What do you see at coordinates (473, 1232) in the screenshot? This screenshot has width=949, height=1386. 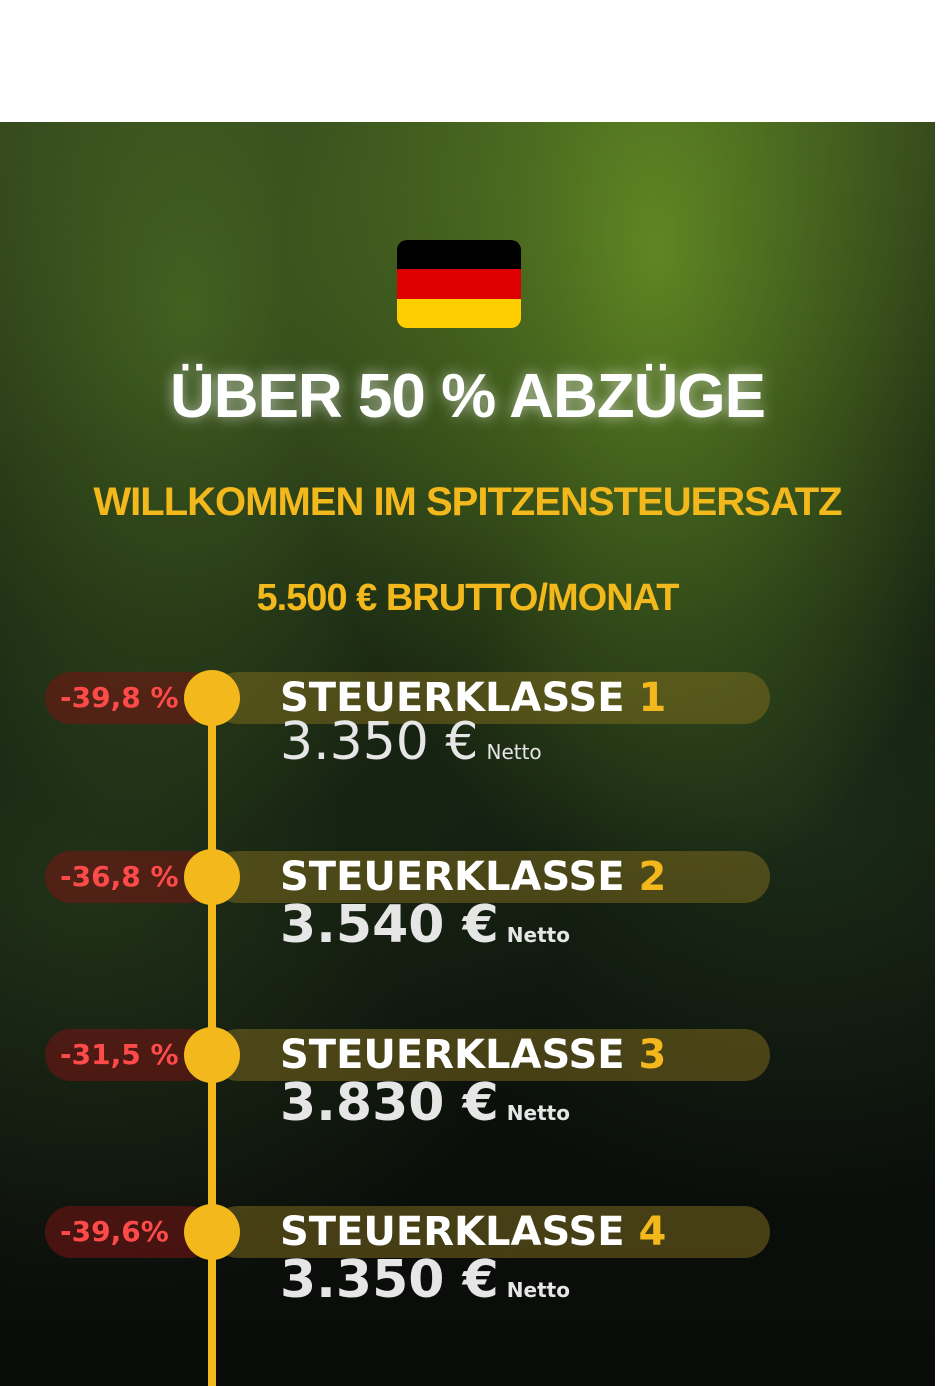 I see `class-label: STEUERKLASSE 4` at bounding box center [473, 1232].